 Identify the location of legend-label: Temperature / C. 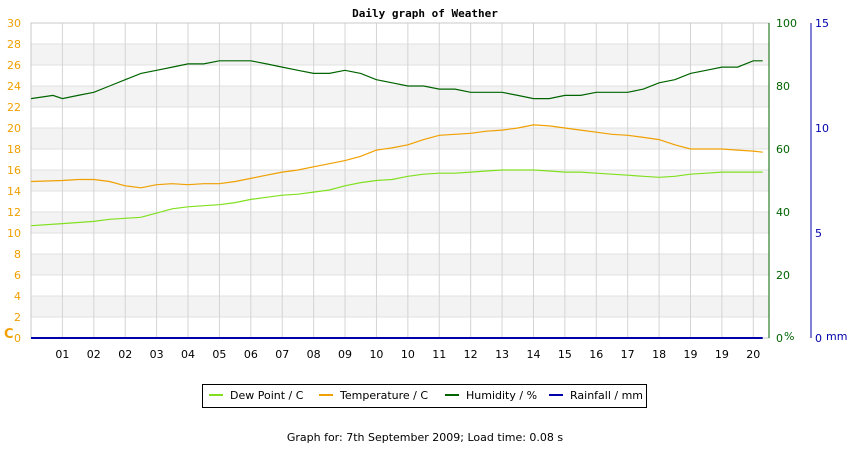
(384, 395).